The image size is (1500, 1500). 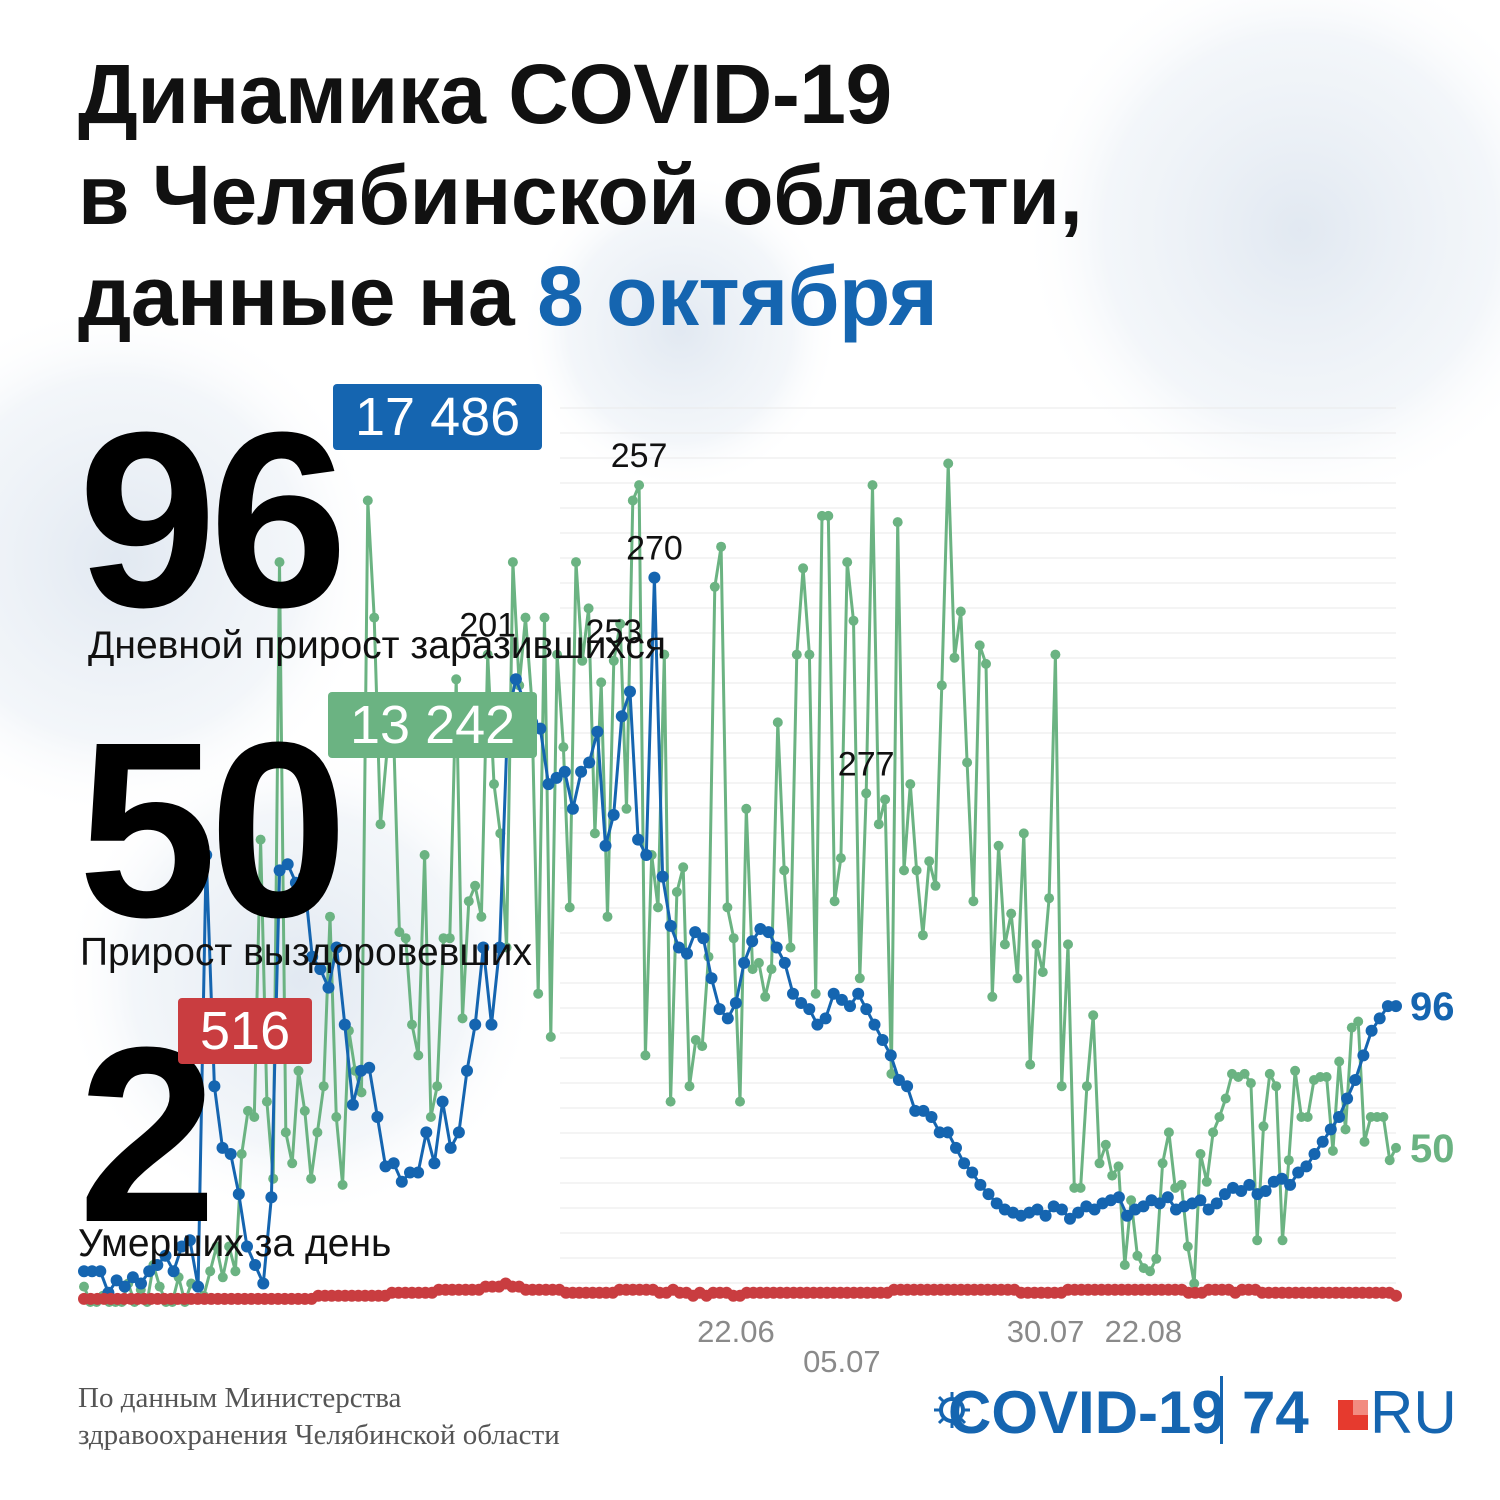 I want to click on infected-daily-value: 96, so click(x=213, y=519).